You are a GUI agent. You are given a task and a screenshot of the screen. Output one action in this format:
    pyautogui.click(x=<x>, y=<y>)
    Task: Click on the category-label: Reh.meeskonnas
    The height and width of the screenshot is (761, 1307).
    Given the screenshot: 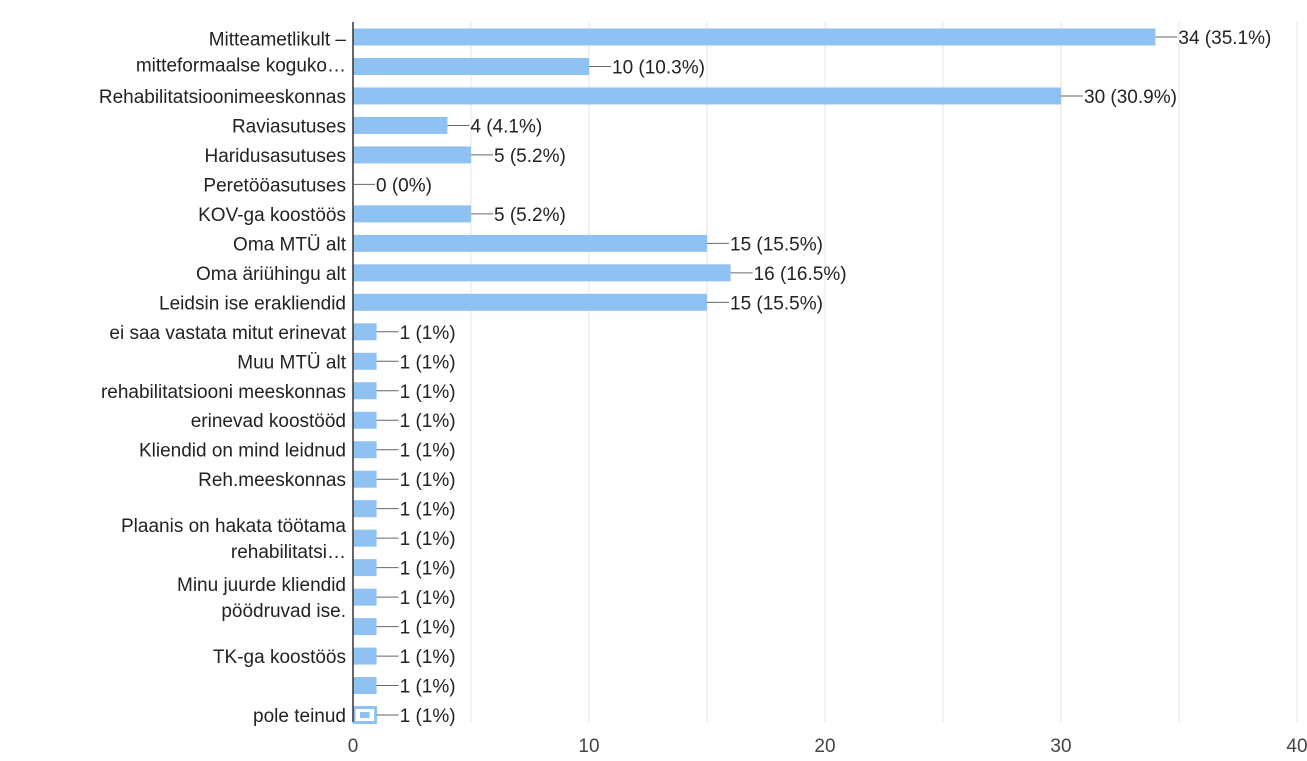 What is the action you would take?
    pyautogui.click(x=272, y=480)
    